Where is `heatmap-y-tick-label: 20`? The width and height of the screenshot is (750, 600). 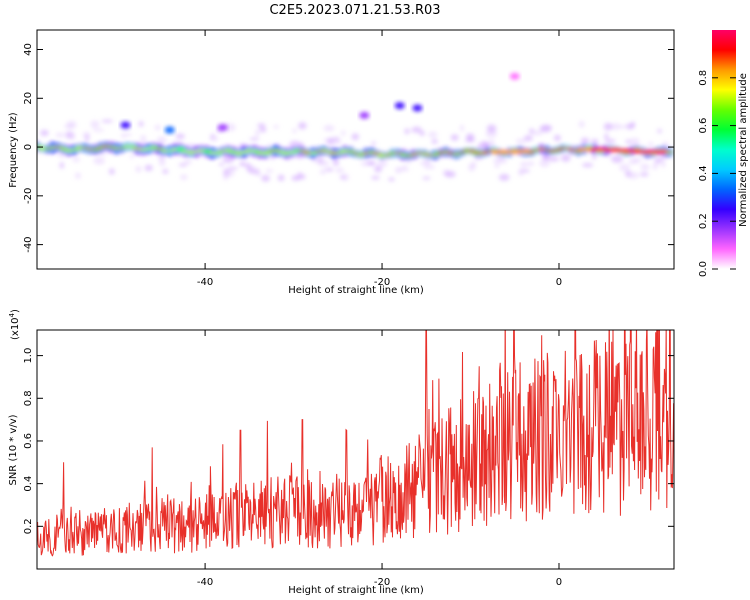
heatmap-y-tick-label: 20 is located at coordinates (28, 98).